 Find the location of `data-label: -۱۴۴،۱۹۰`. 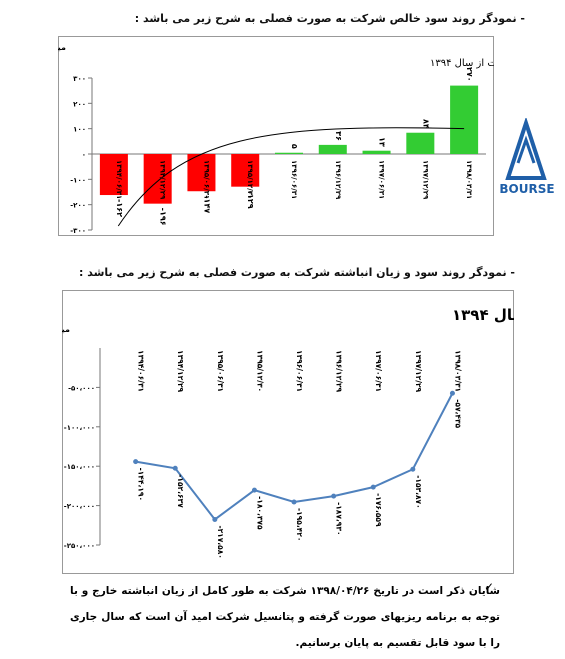

data-label: -۱۴۴،۱۹۰ is located at coordinates (141, 484).